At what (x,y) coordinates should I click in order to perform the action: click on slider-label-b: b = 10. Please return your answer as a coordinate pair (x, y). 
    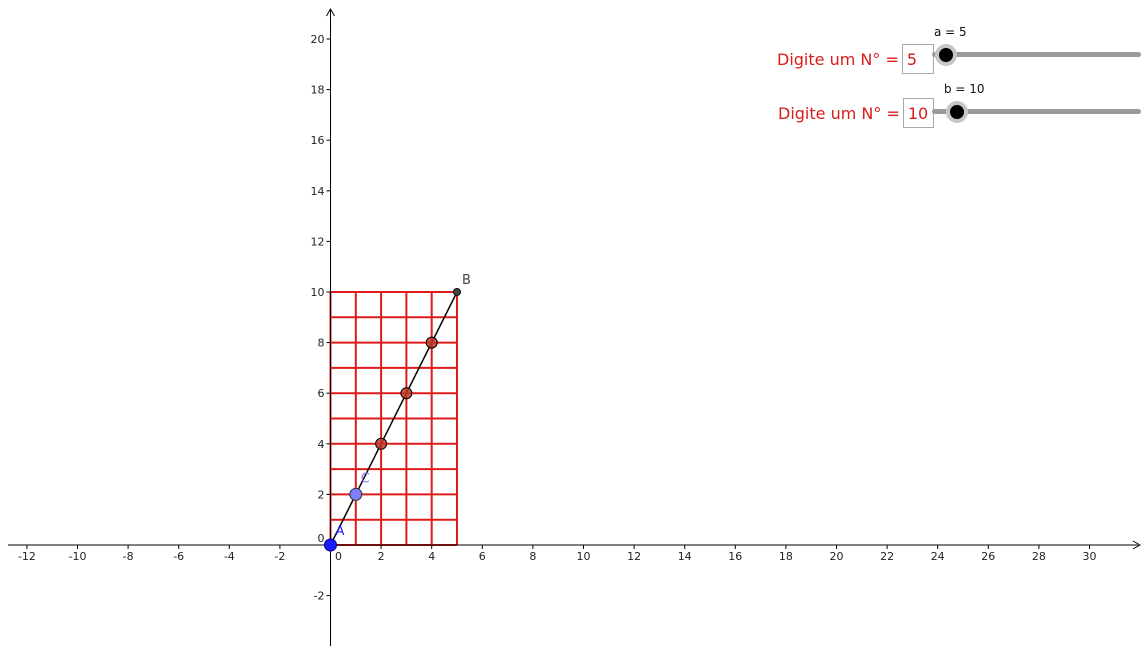
    Looking at the image, I should click on (964, 89).